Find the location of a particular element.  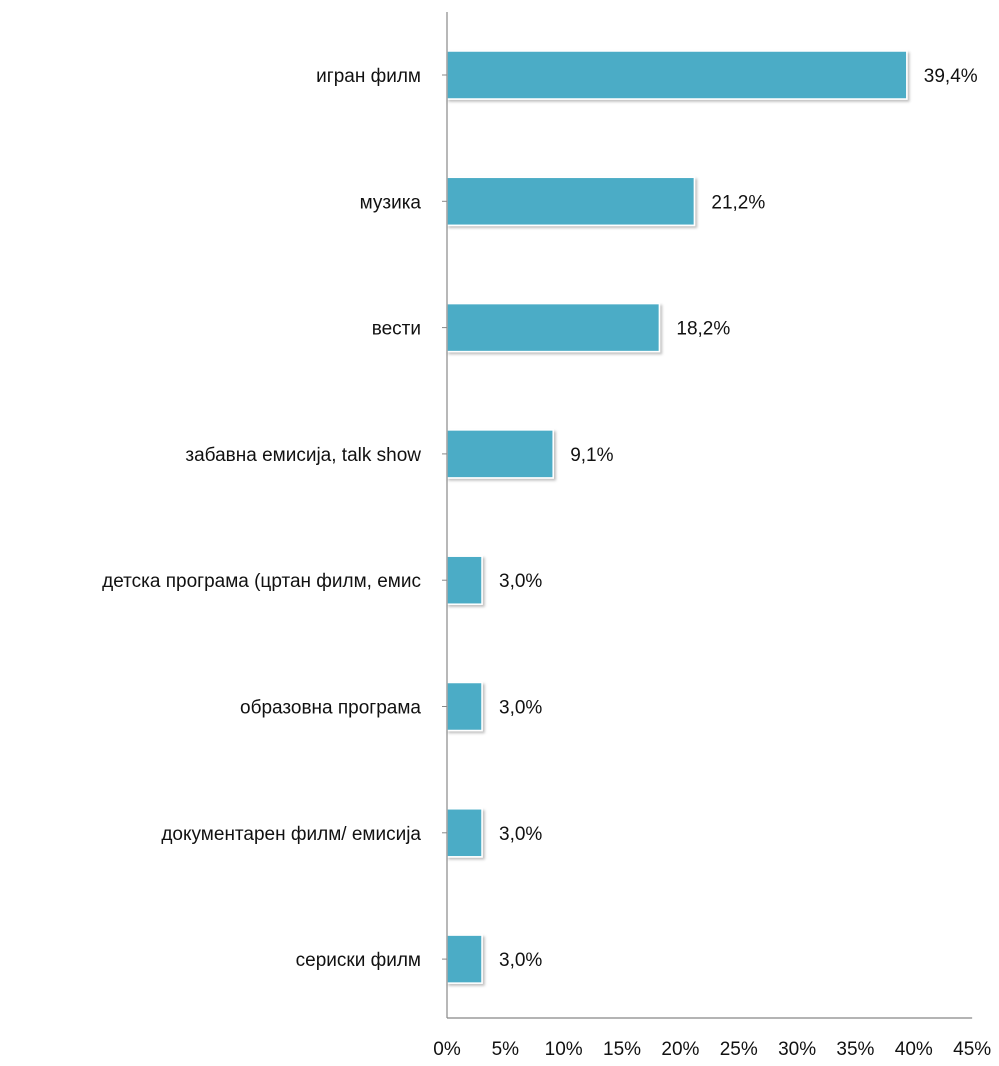

category-label: забавна емисија, talk show is located at coordinates (303, 455).